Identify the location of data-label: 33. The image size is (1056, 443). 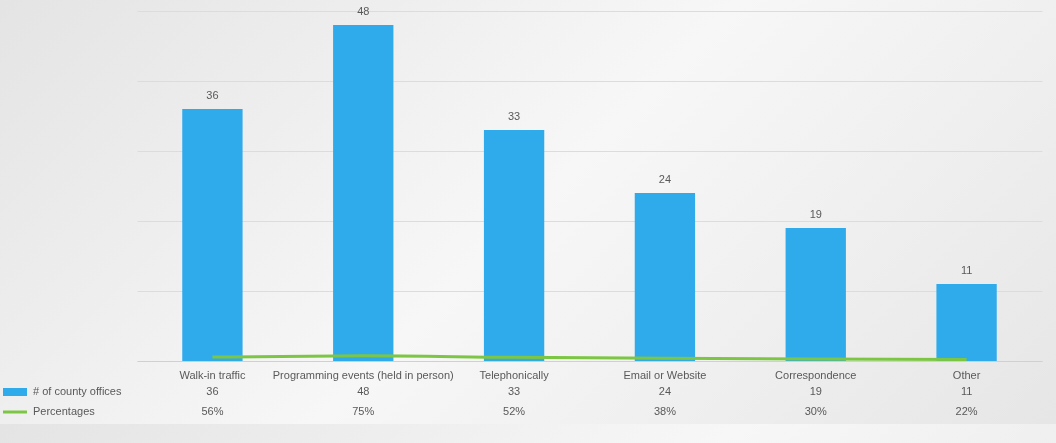
(514, 391).